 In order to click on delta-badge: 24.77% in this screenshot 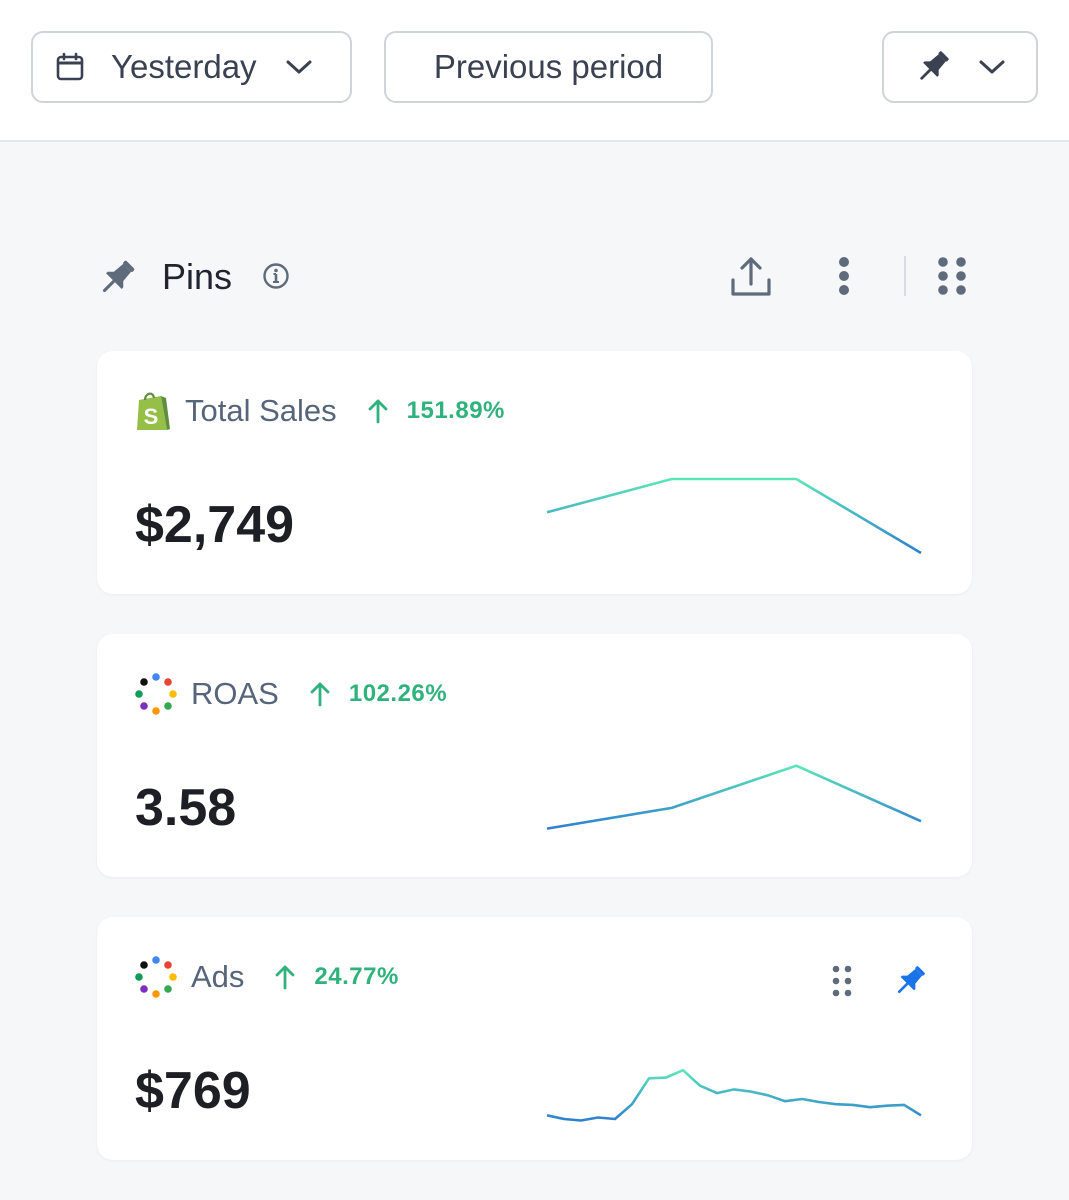, I will do `click(336, 977)`.